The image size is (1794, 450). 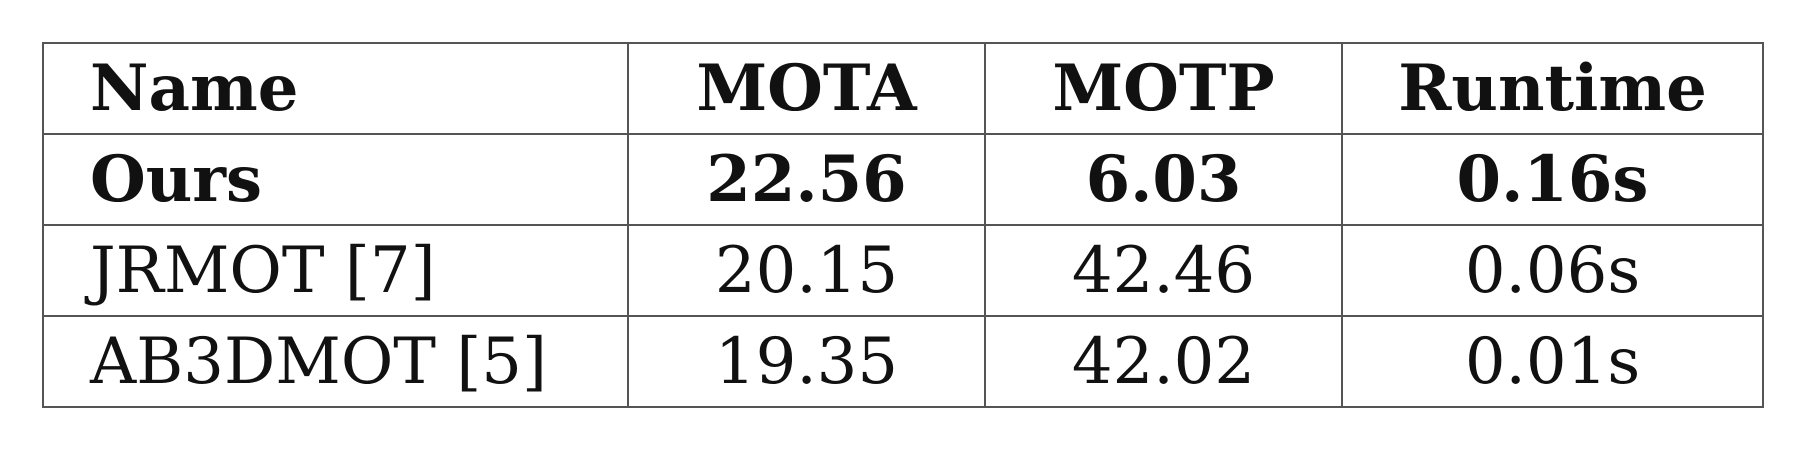 What do you see at coordinates (1163, 361) in the screenshot?
I see `cell-motp: 42.02` at bounding box center [1163, 361].